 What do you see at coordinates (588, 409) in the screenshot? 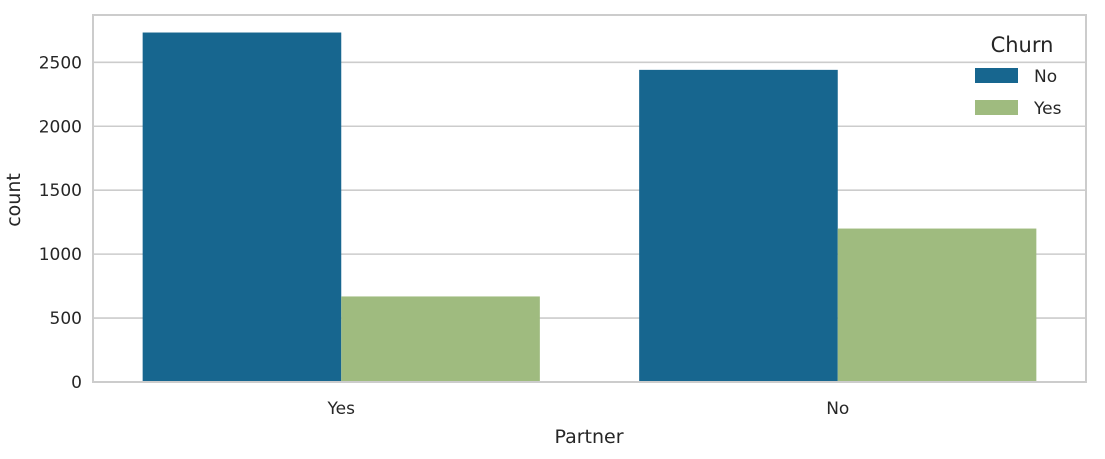
I see `x-tick-labels: Yes No` at bounding box center [588, 409].